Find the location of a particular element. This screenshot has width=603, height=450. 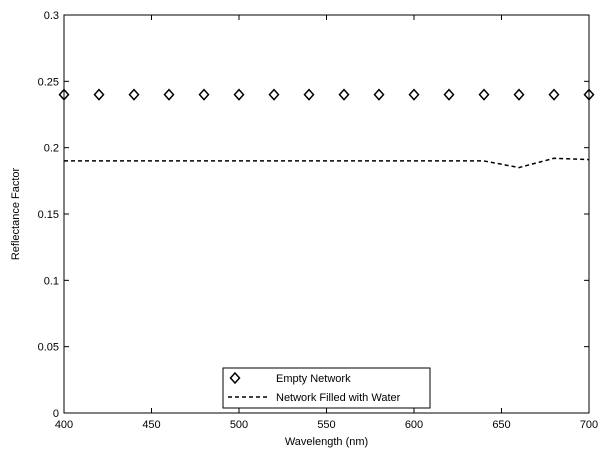

x-tick-label: 550 is located at coordinates (326, 425).